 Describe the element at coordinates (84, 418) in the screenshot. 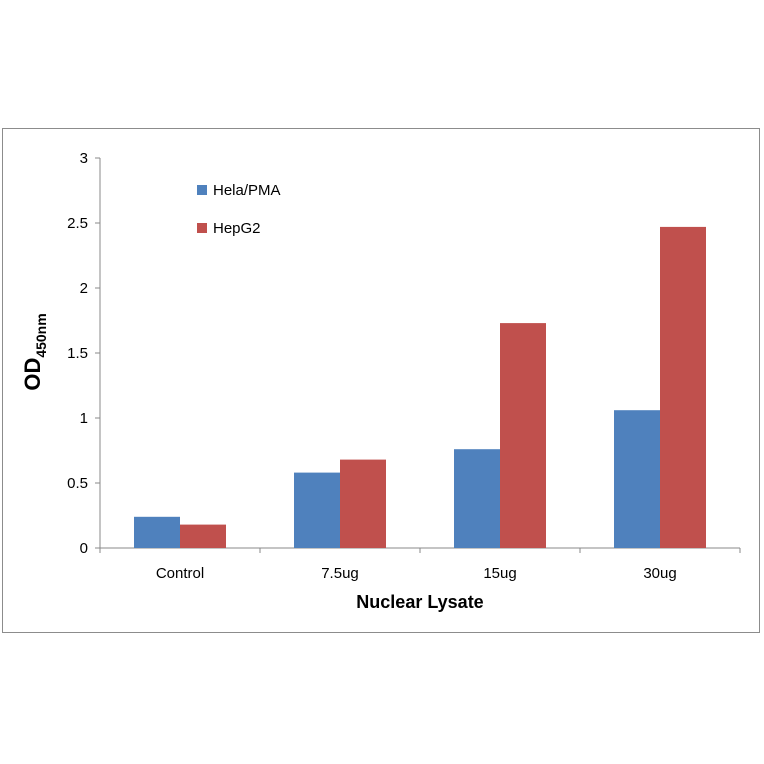

I see `y-tick-label: 1` at that location.